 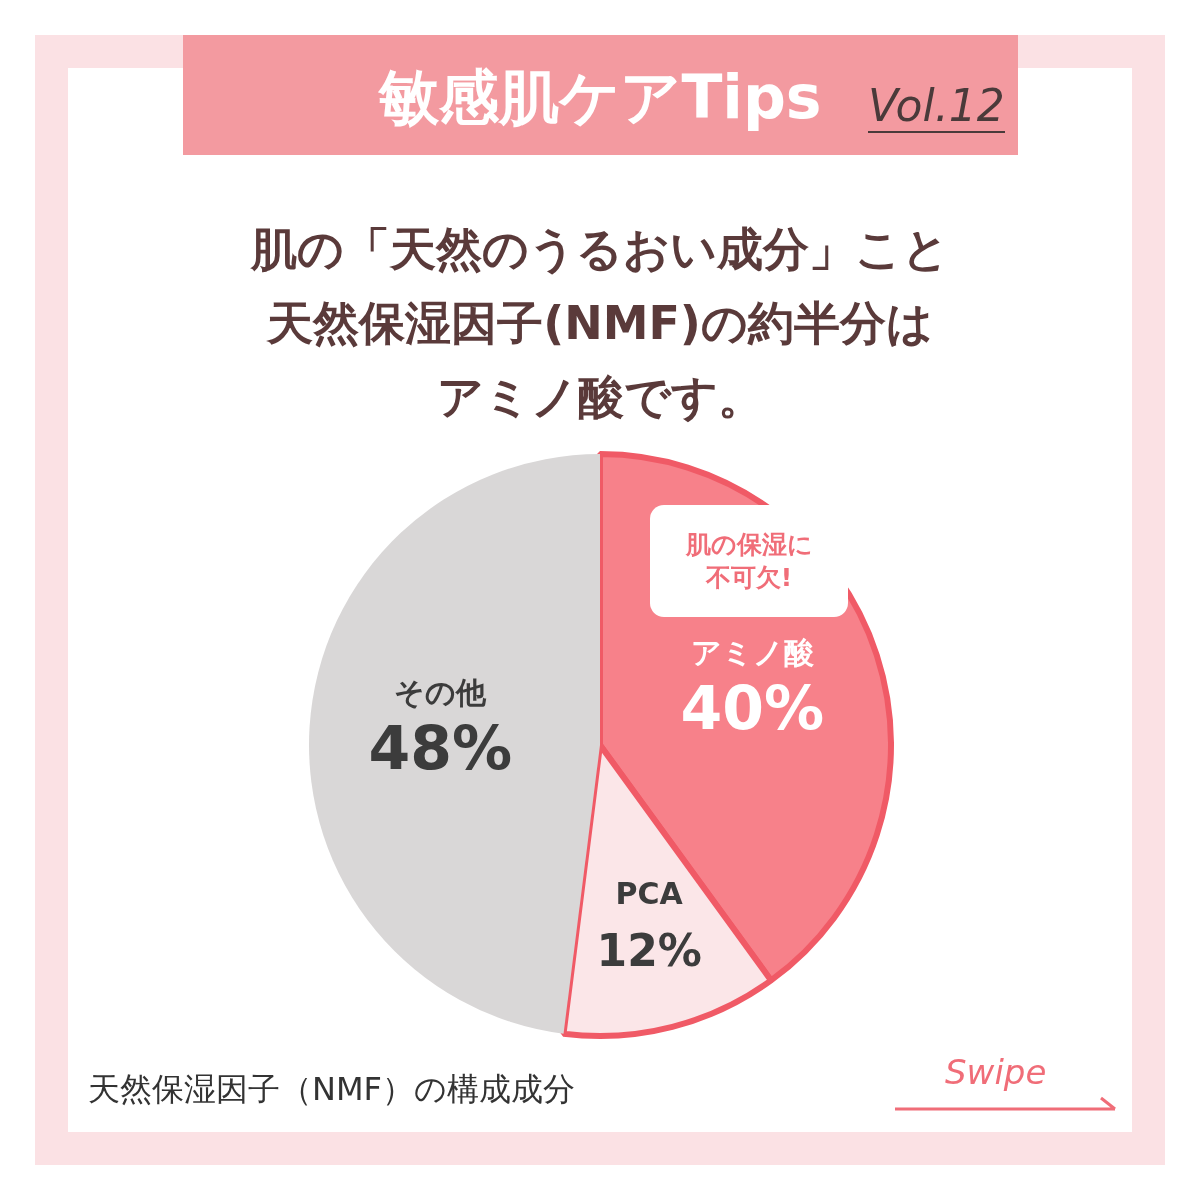 What do you see at coordinates (752, 653) in the screenshot?
I see `slice-label: アミノ酸` at bounding box center [752, 653].